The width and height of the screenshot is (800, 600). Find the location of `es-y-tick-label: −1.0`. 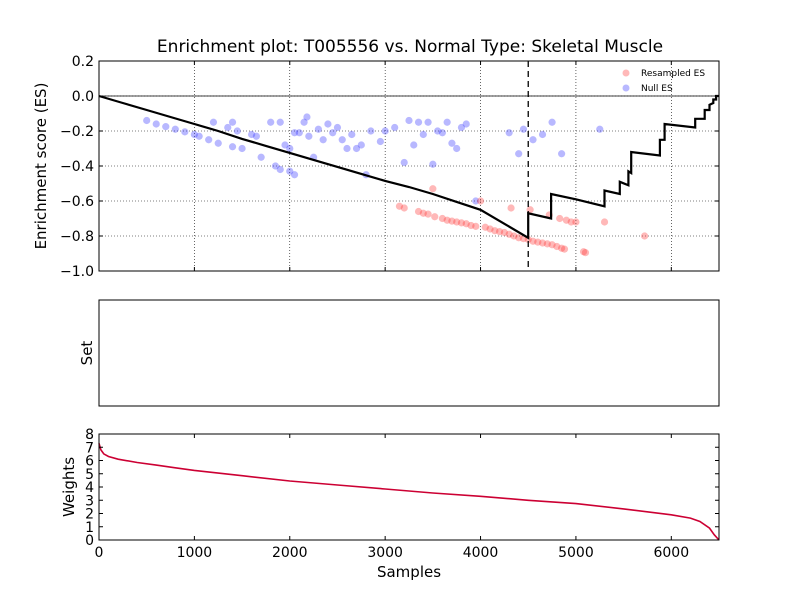

es-y-tick-label: −1.0 is located at coordinates (77, 272).